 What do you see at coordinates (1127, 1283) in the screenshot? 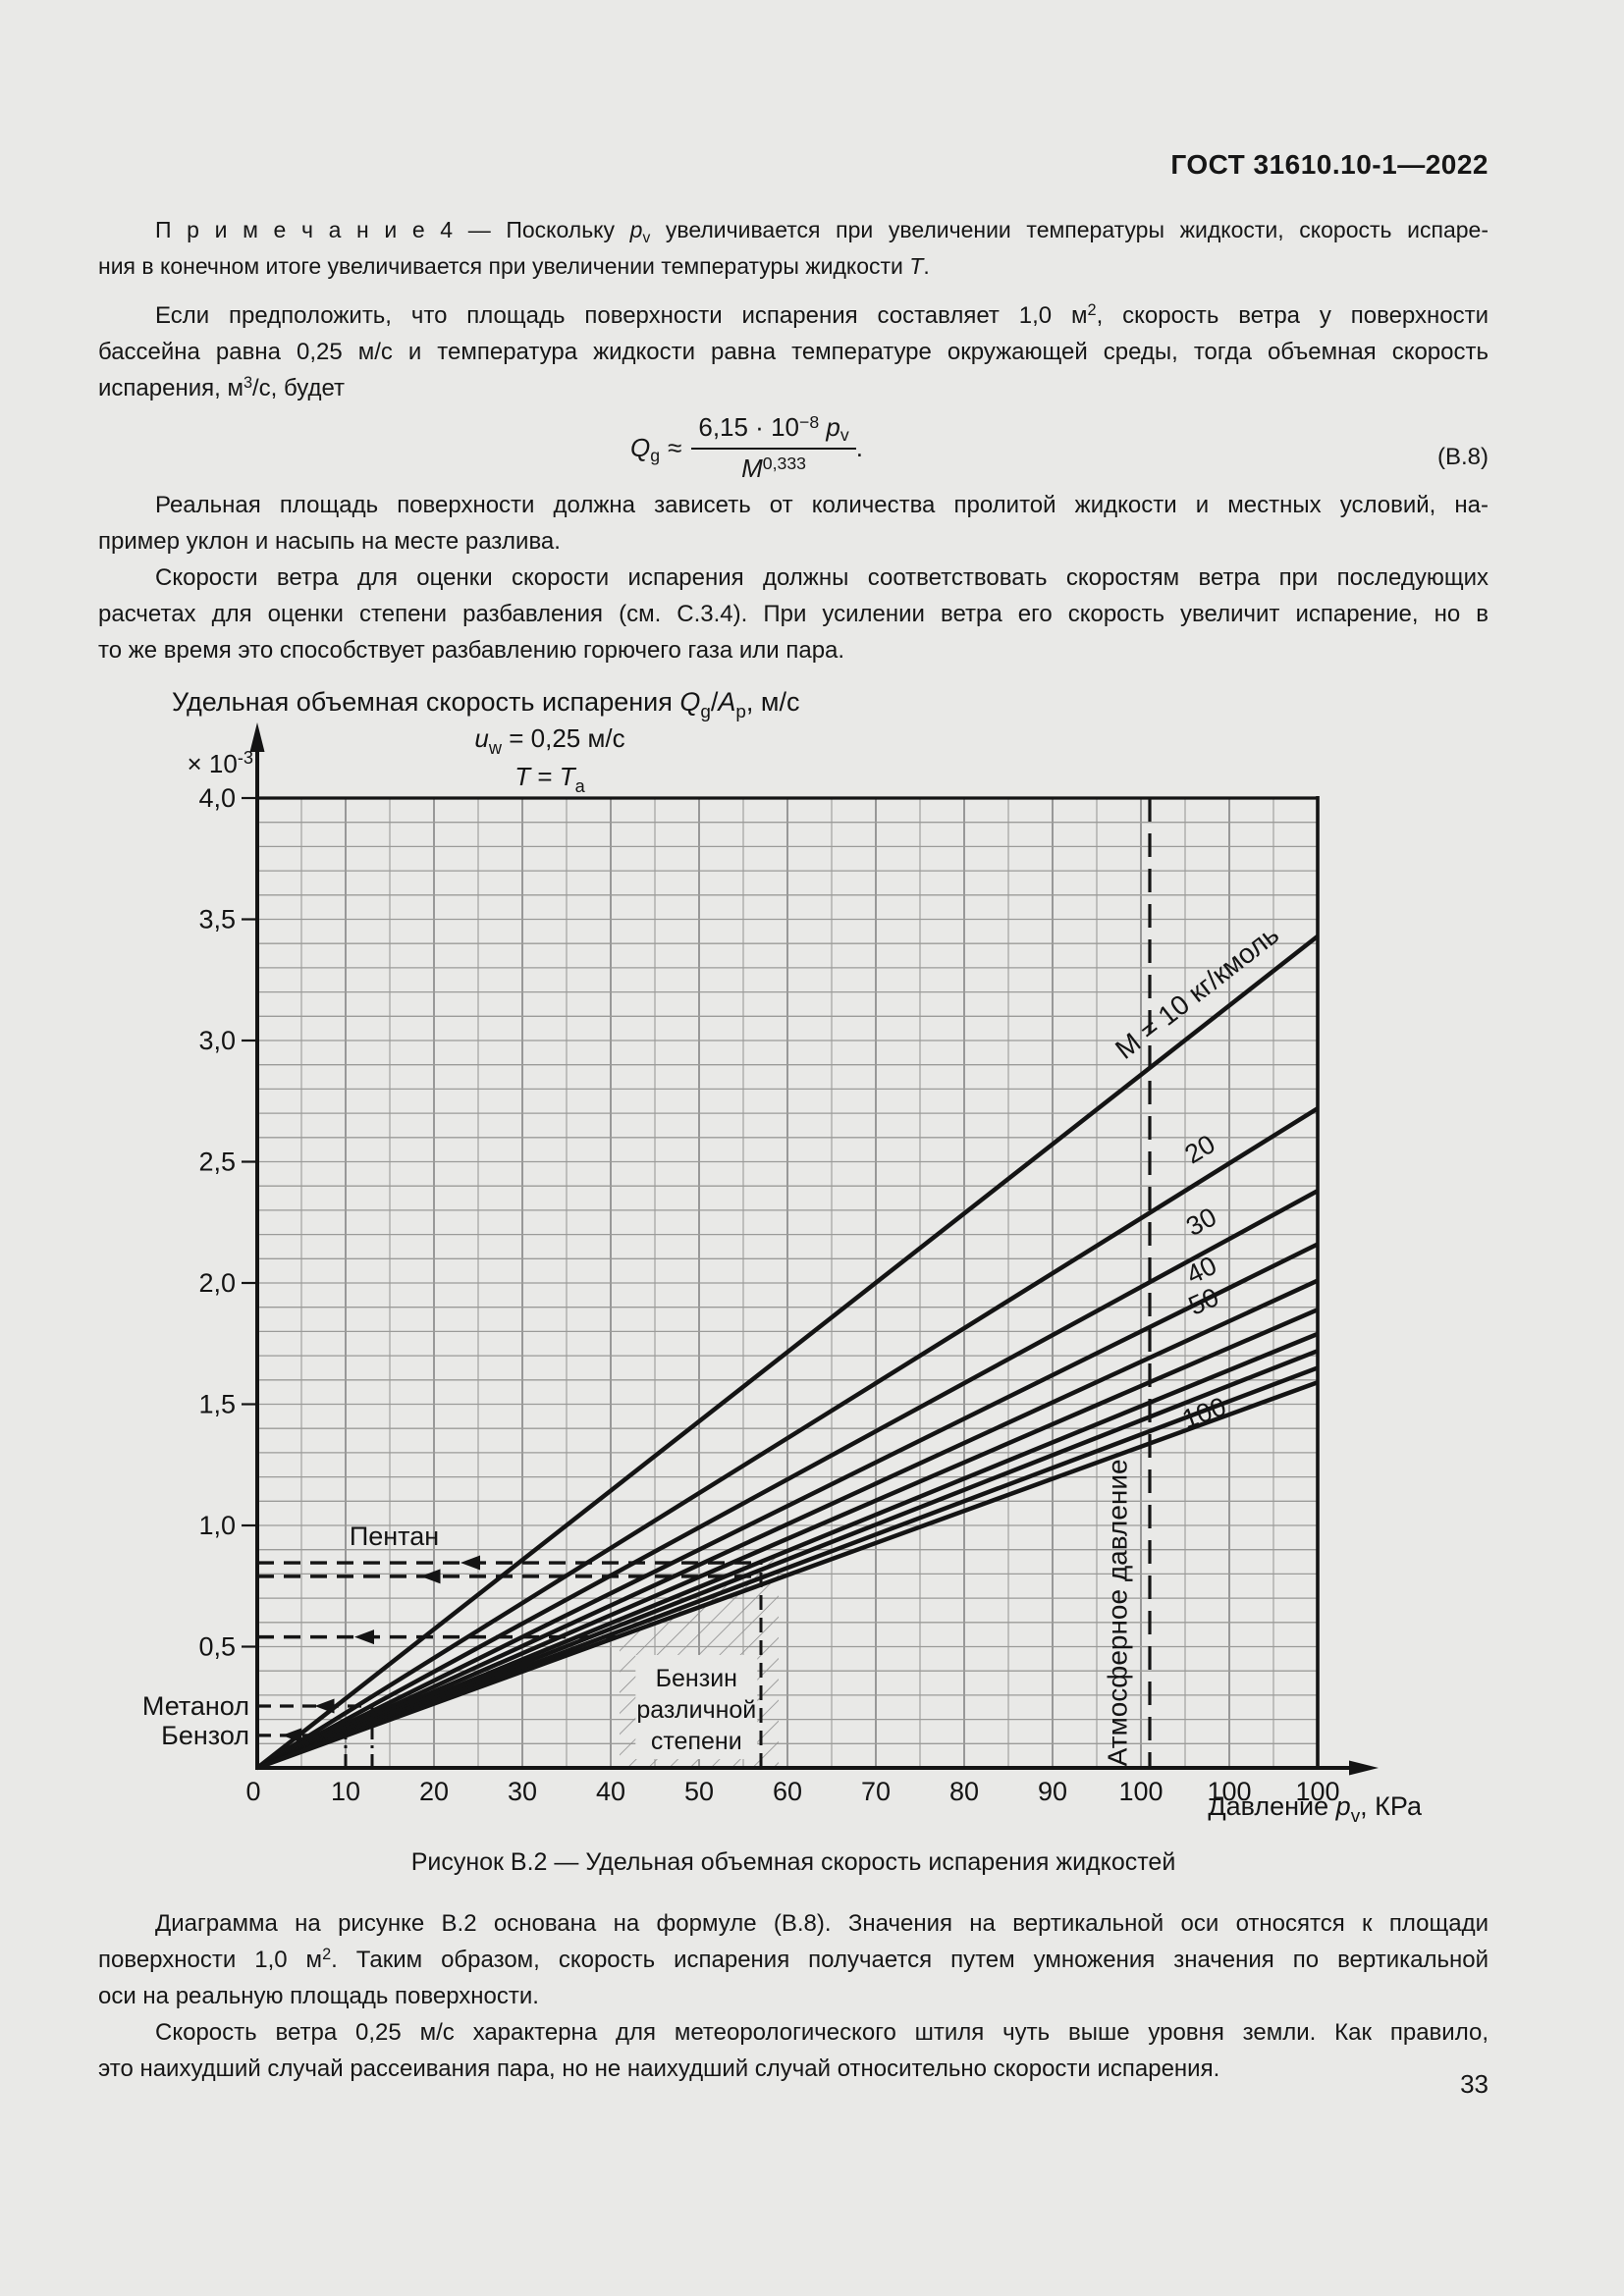
I see `atmospheric-pressure-line: Атмосферное давление` at bounding box center [1127, 1283].